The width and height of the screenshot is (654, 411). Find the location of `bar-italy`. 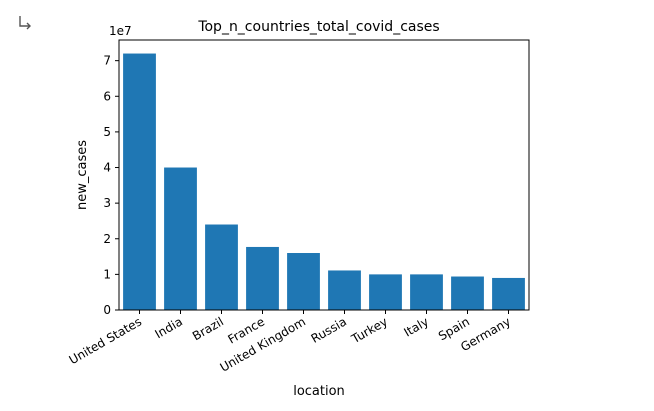

bar-italy is located at coordinates (426, 292).